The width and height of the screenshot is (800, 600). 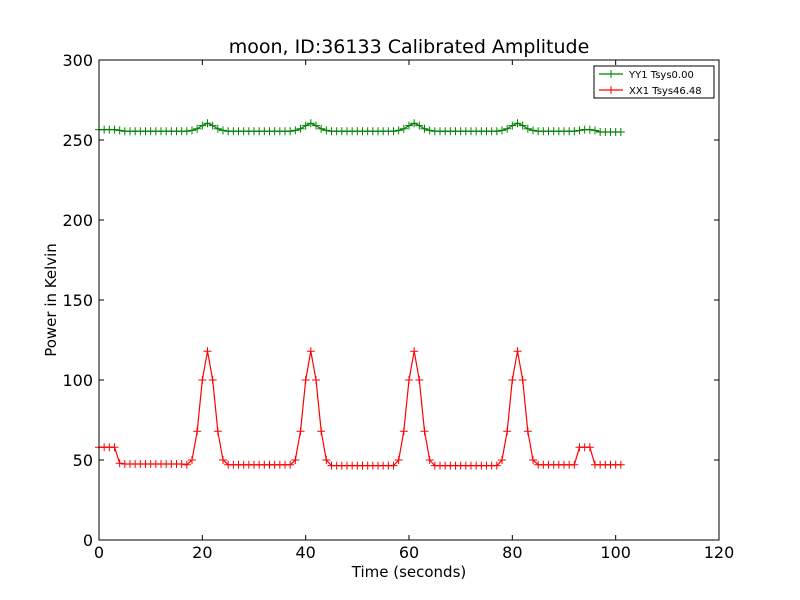 I want to click on x-tick-label: 60, so click(x=409, y=552).